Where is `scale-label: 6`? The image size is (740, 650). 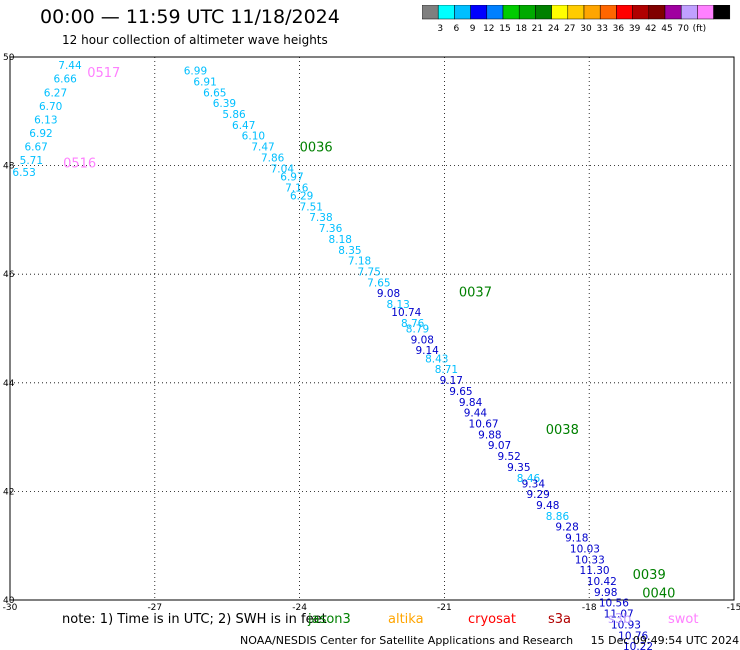
scale-label: 6 is located at coordinates (457, 29).